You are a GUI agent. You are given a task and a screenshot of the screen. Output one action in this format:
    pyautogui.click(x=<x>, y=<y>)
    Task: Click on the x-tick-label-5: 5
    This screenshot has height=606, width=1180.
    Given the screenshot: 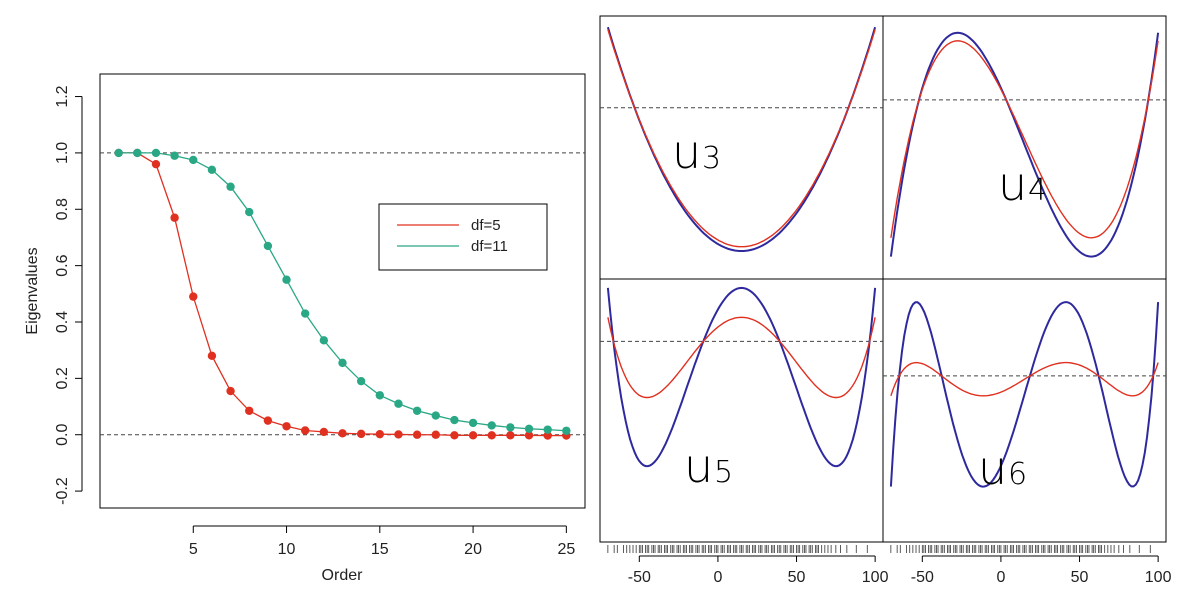 What is the action you would take?
    pyautogui.click(x=193, y=549)
    